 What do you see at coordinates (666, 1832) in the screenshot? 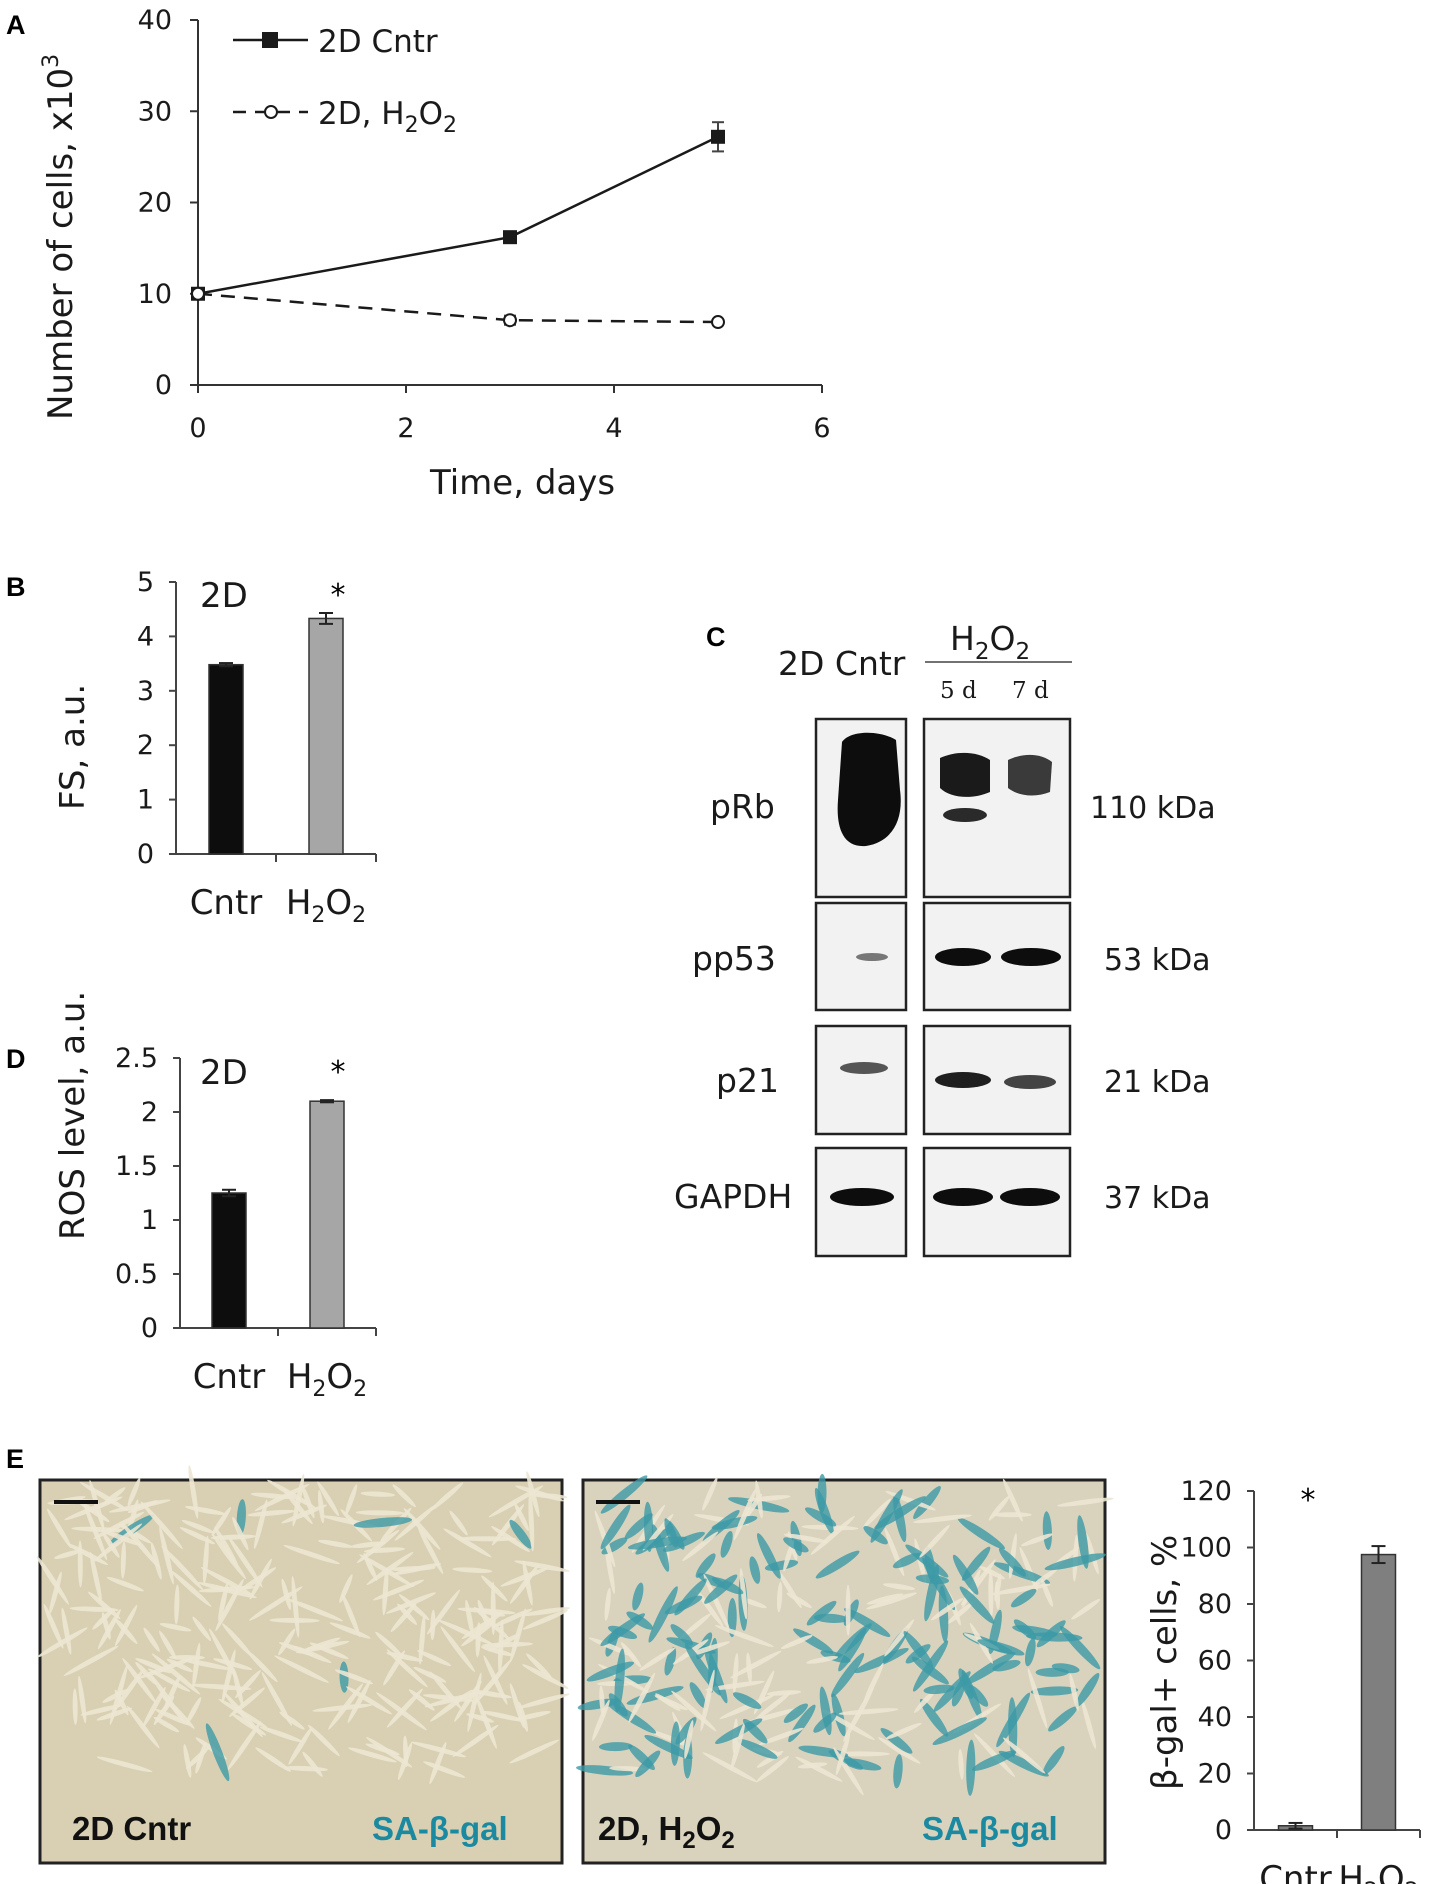
I see `micrograph-h2o2-label: 2D, H2O2` at bounding box center [666, 1832].